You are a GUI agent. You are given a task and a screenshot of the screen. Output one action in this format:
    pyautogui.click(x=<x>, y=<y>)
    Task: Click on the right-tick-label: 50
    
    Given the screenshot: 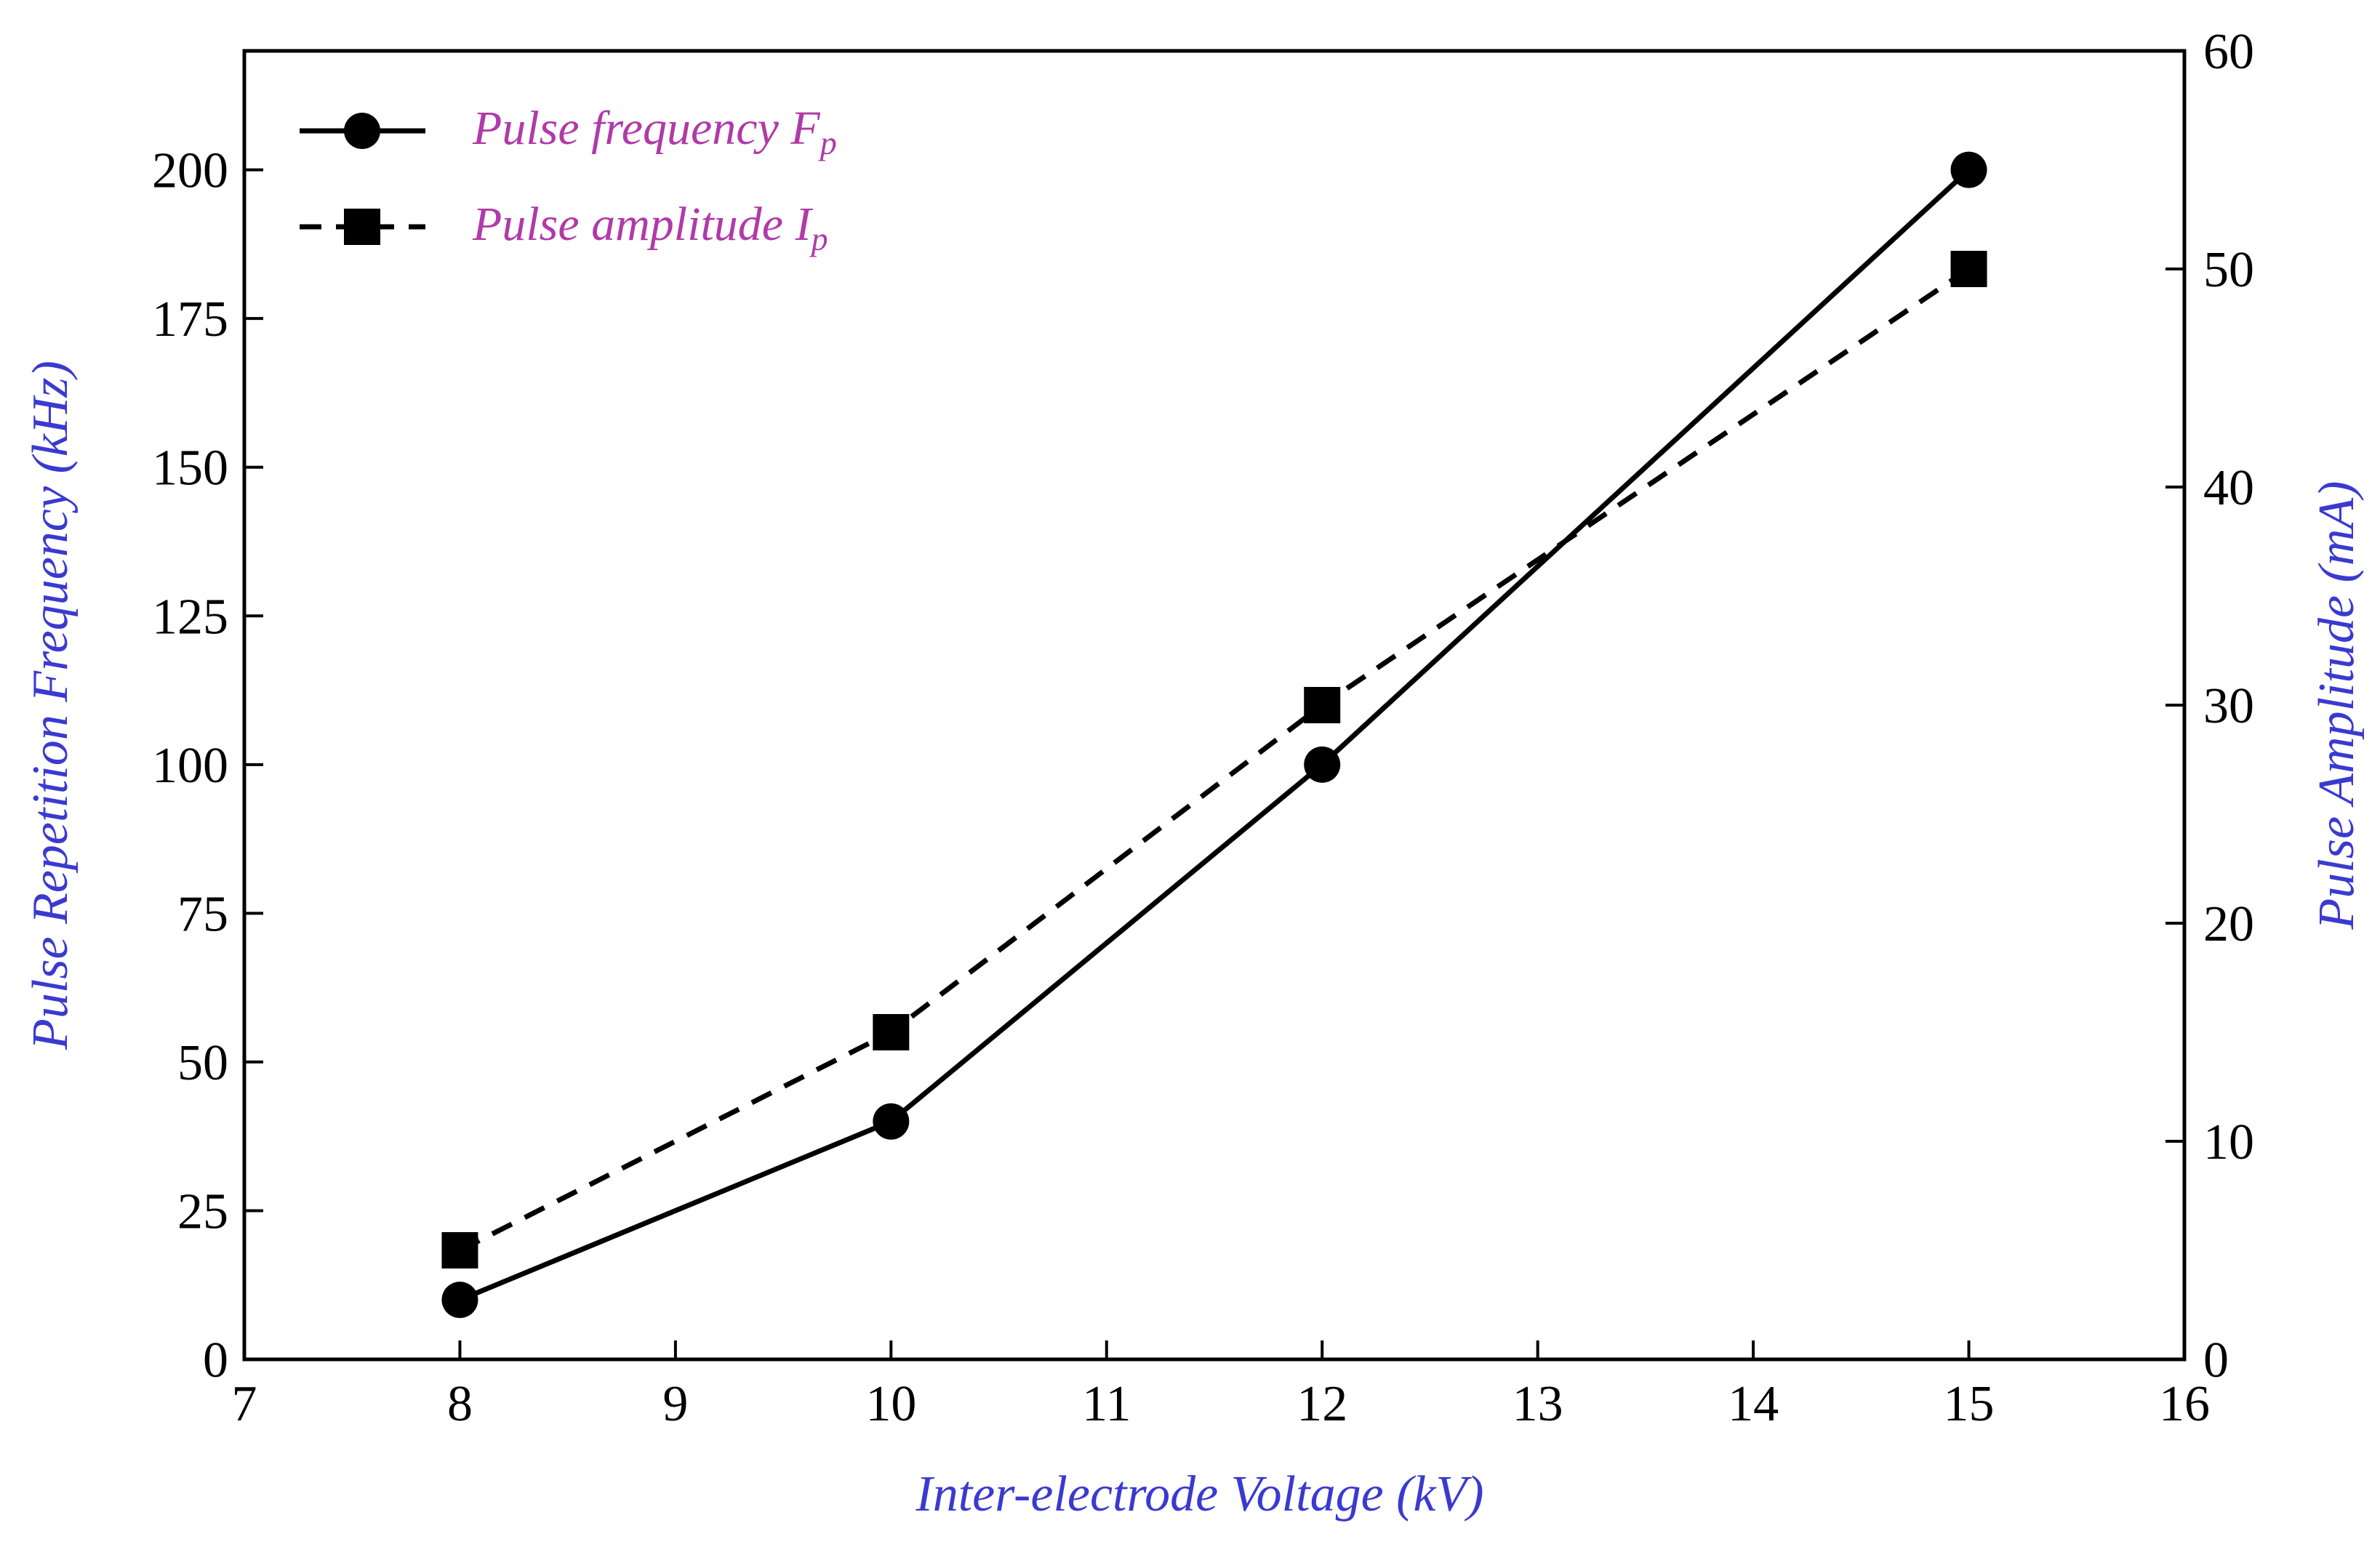 What is the action you would take?
    pyautogui.click(x=2228, y=270)
    